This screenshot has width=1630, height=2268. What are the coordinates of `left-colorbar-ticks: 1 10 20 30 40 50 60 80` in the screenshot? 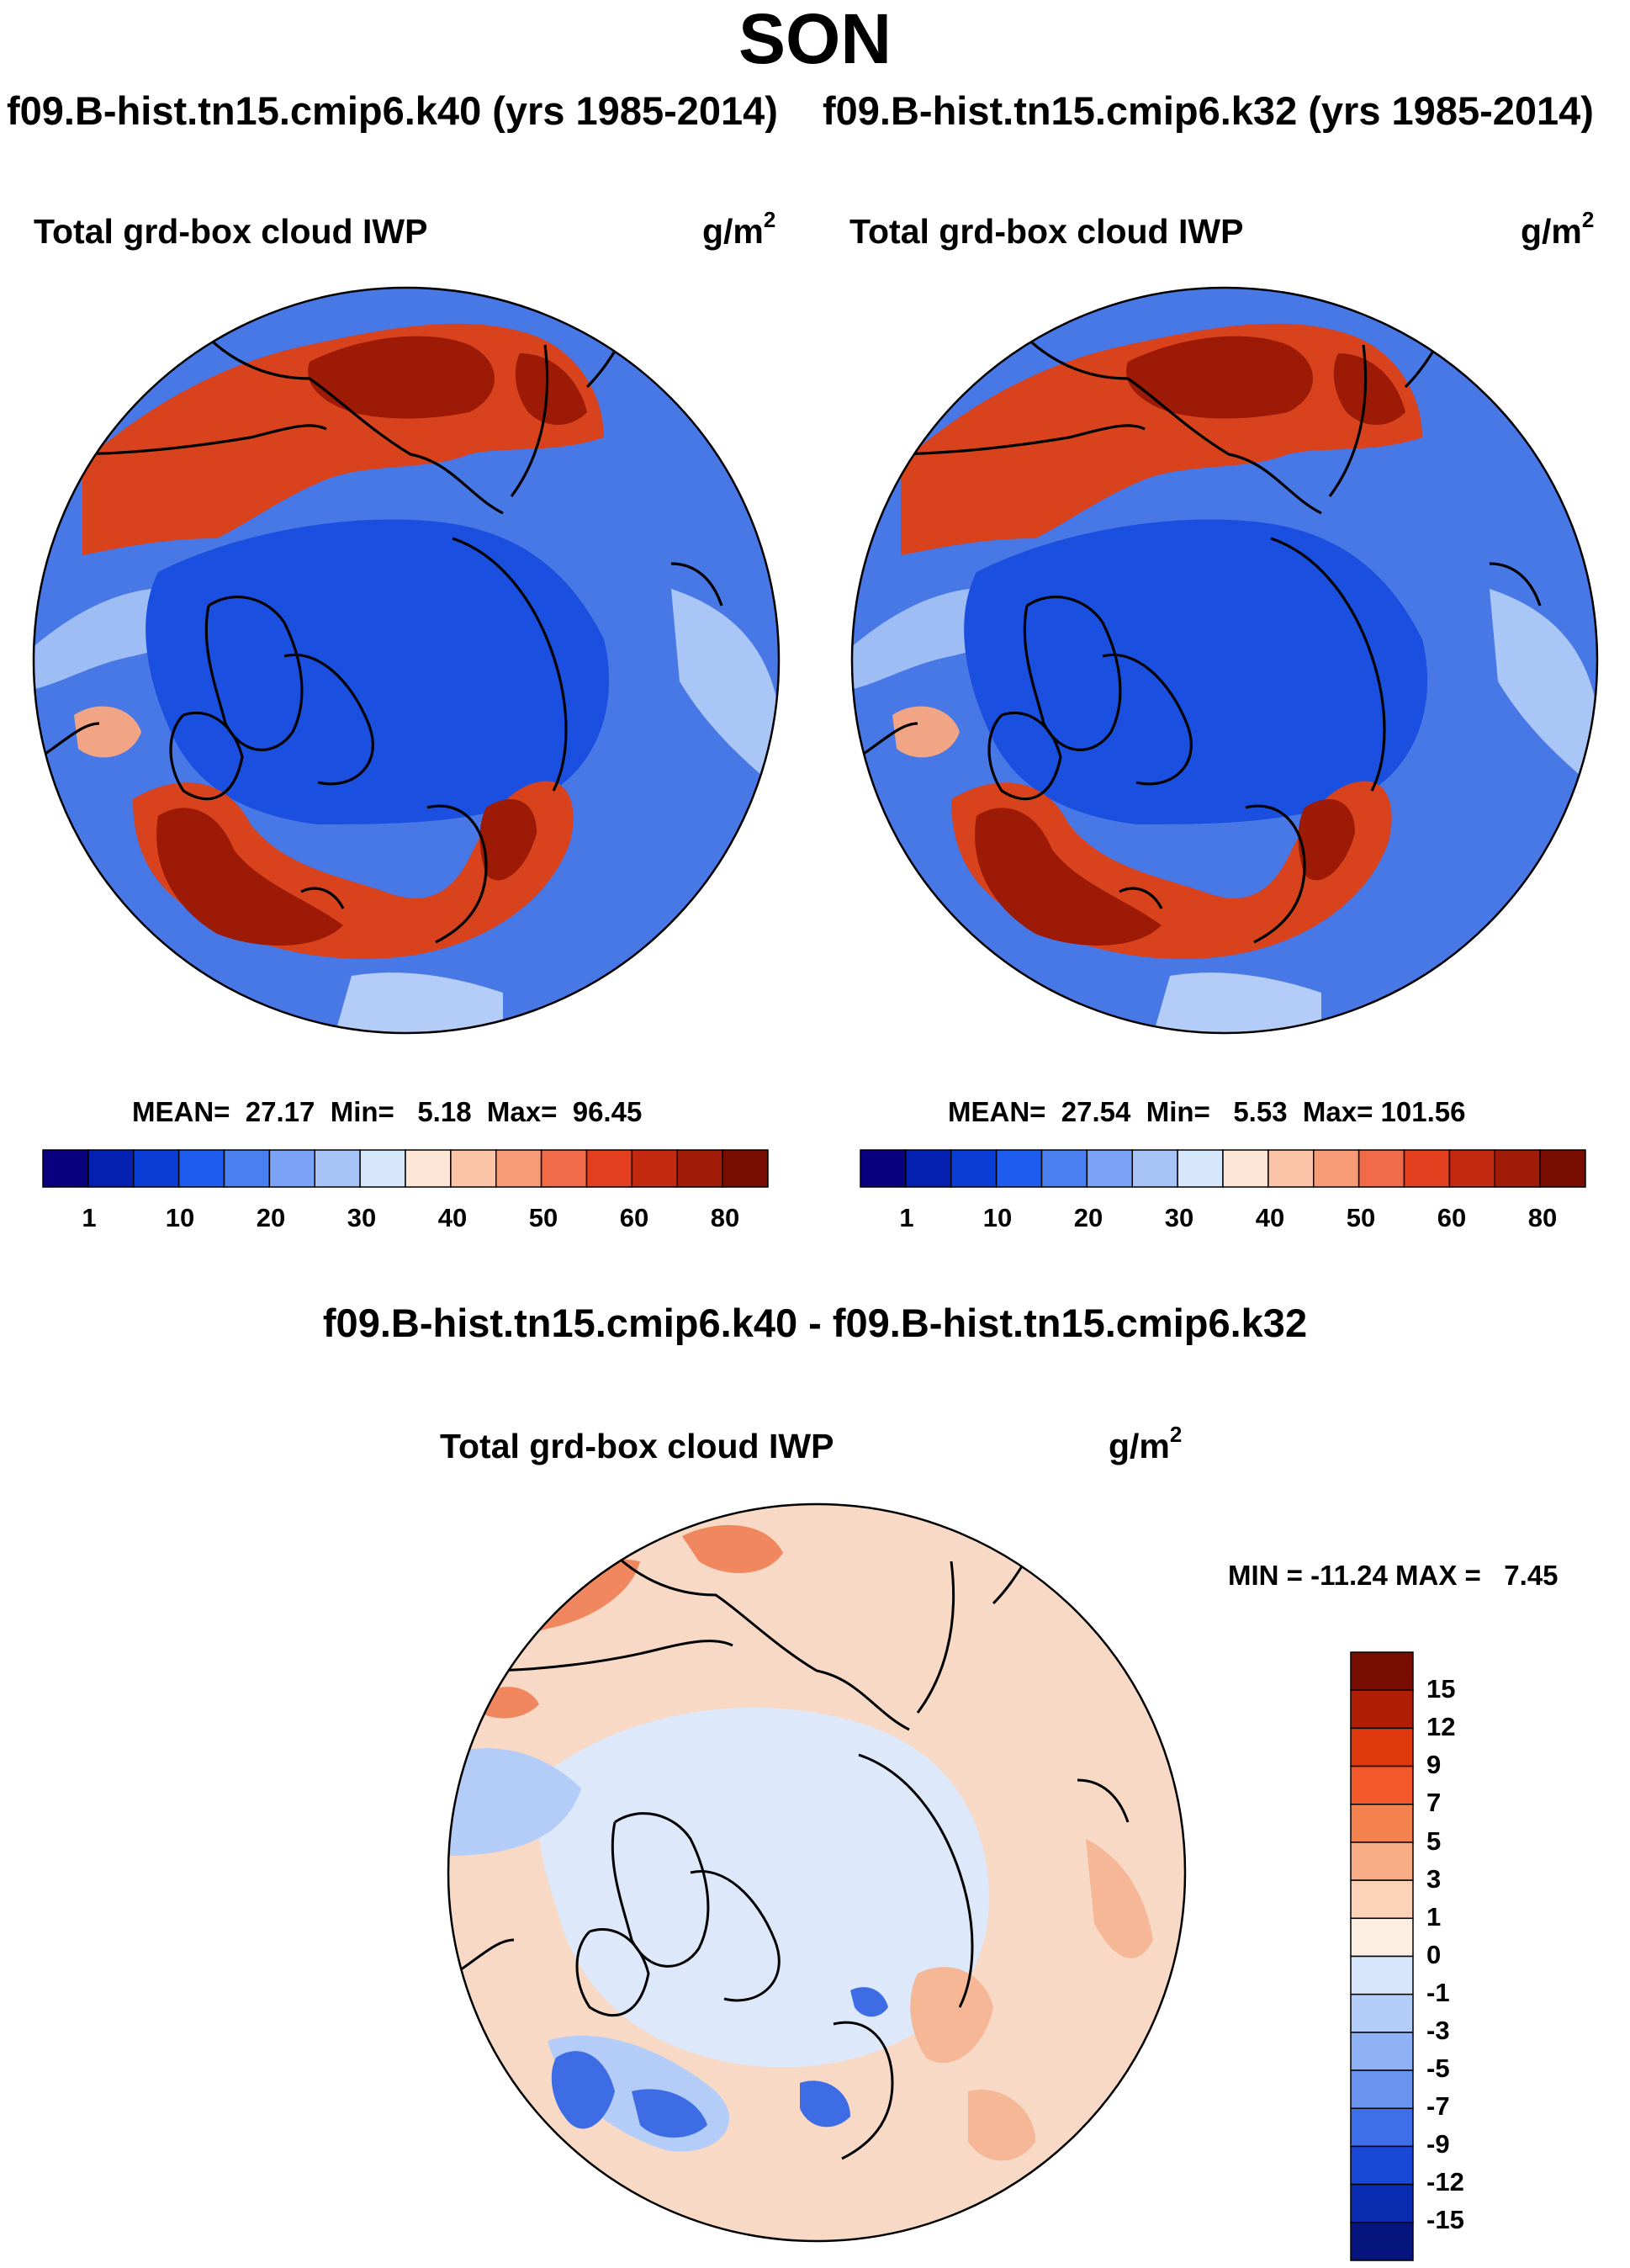 It's located at (405, 1220).